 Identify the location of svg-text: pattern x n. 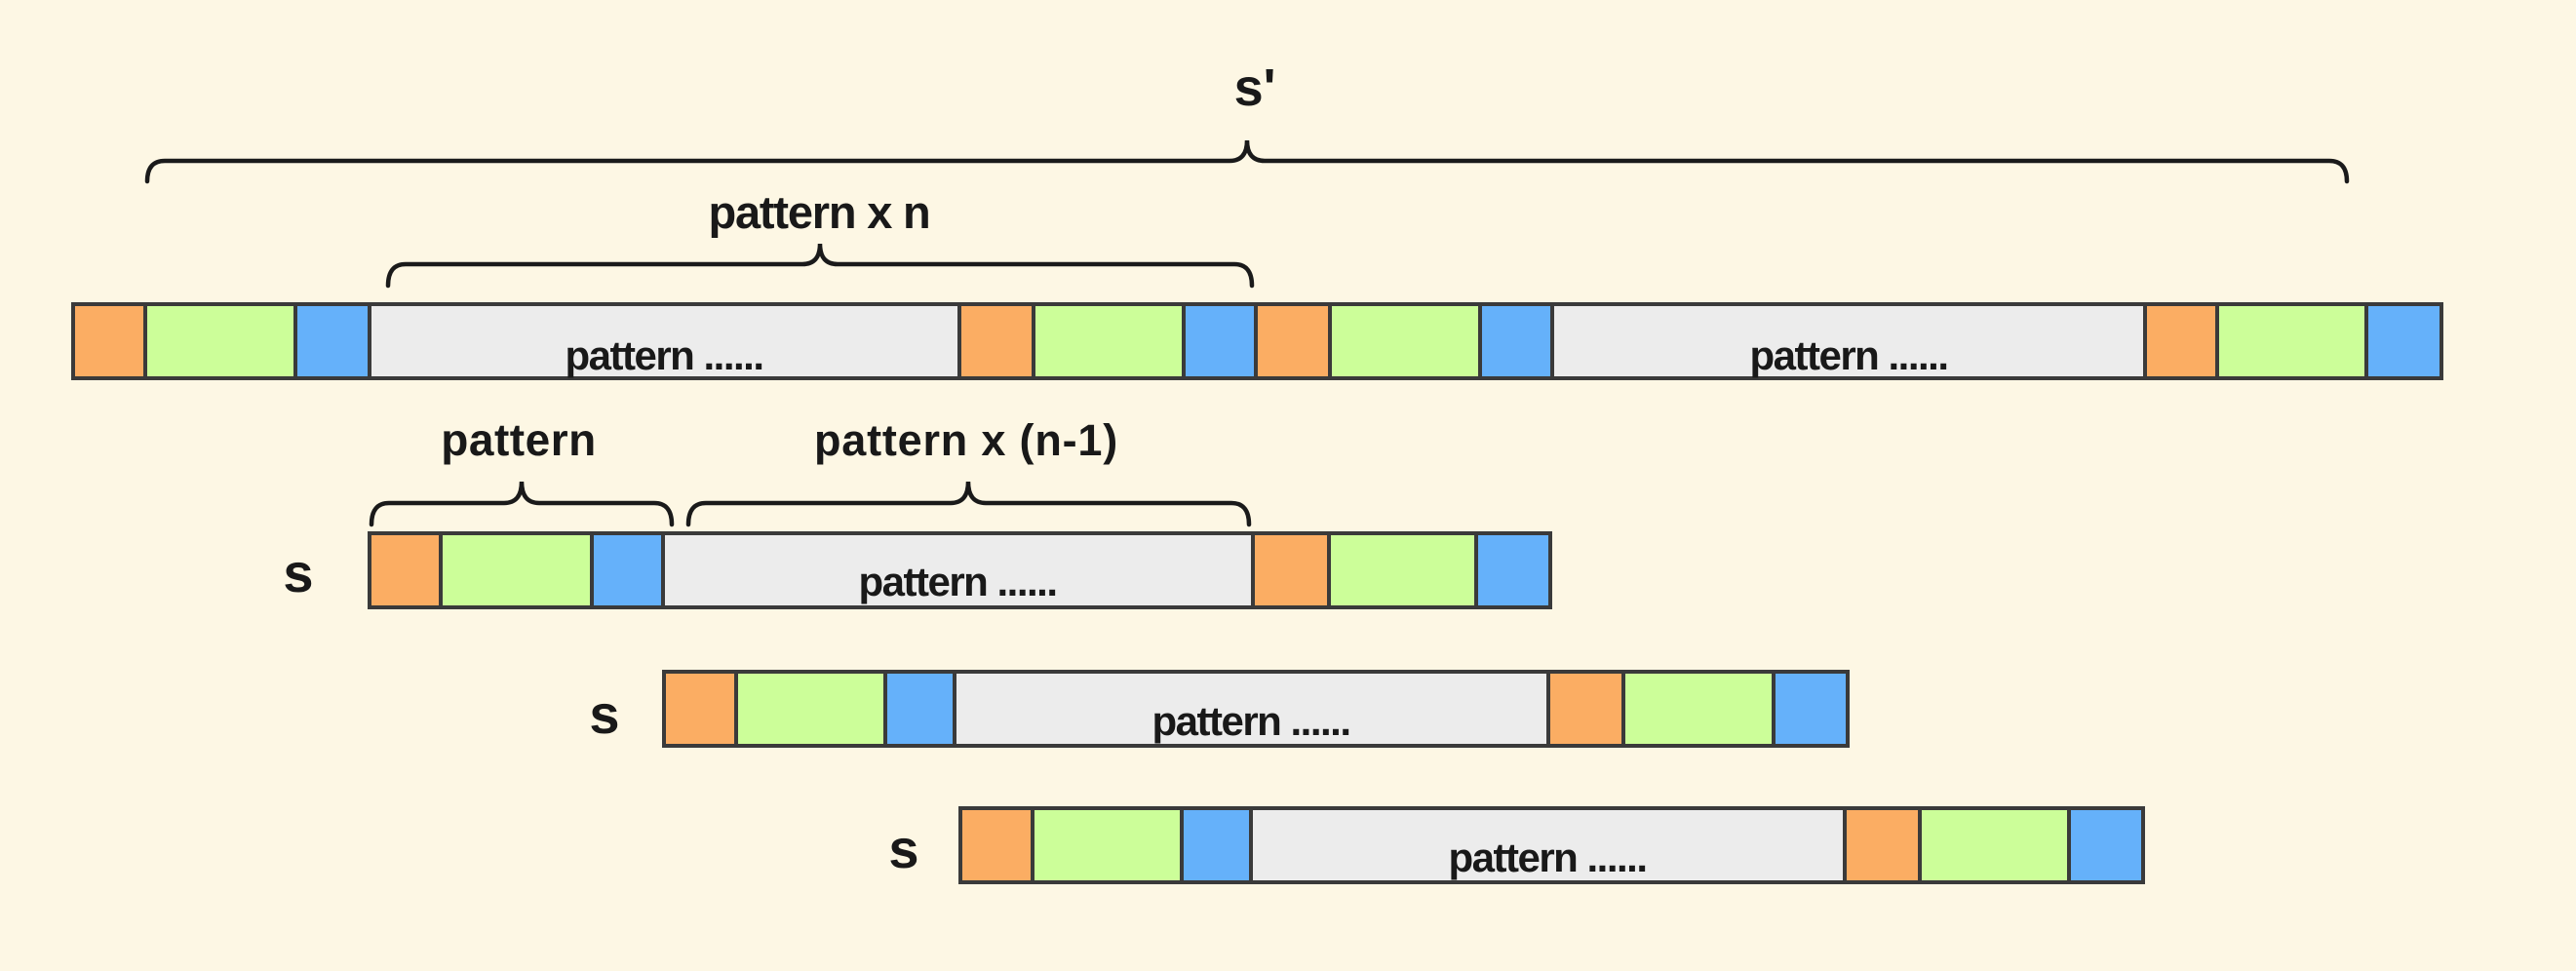
(818, 212).